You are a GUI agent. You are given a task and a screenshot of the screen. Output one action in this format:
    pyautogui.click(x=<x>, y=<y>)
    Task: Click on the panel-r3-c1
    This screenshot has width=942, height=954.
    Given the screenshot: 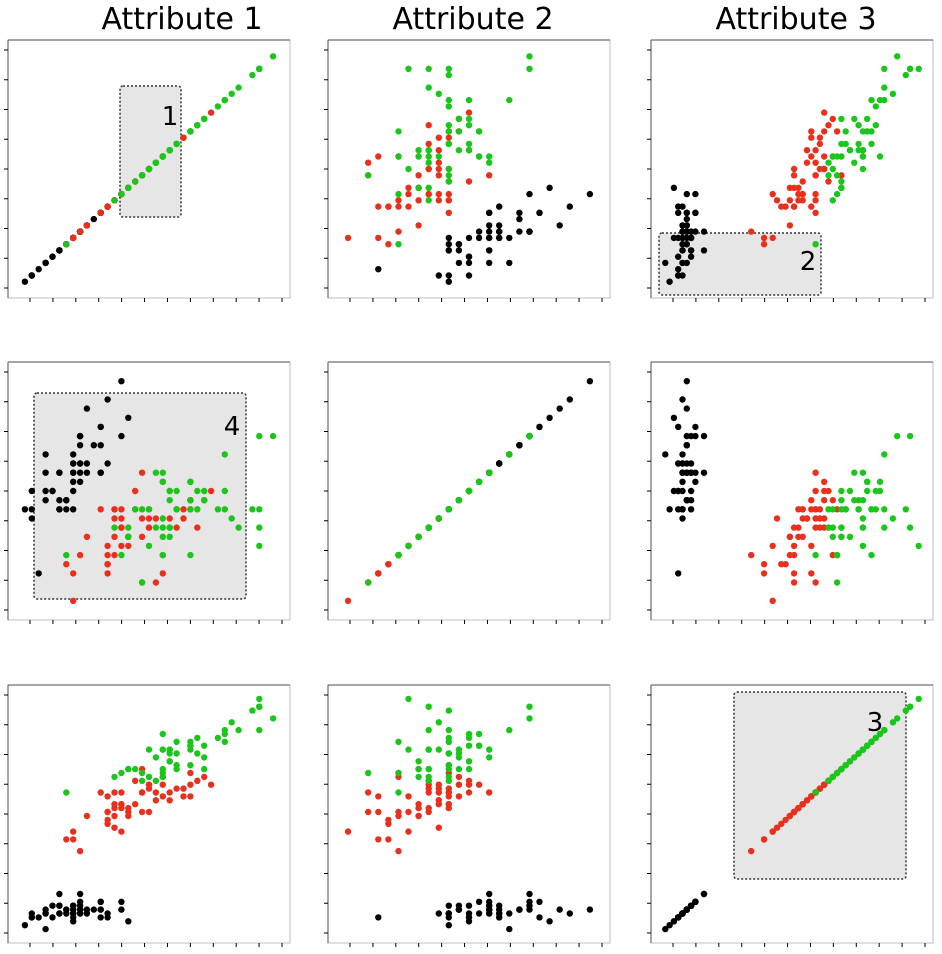 What is the action you would take?
    pyautogui.click(x=147, y=815)
    